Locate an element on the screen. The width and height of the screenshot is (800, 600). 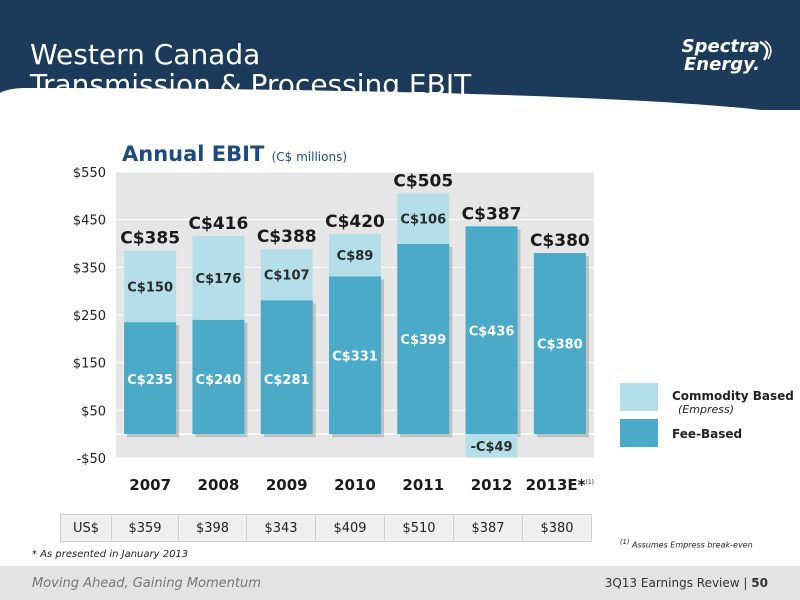
y-tick-label: $250 is located at coordinates (89, 316).